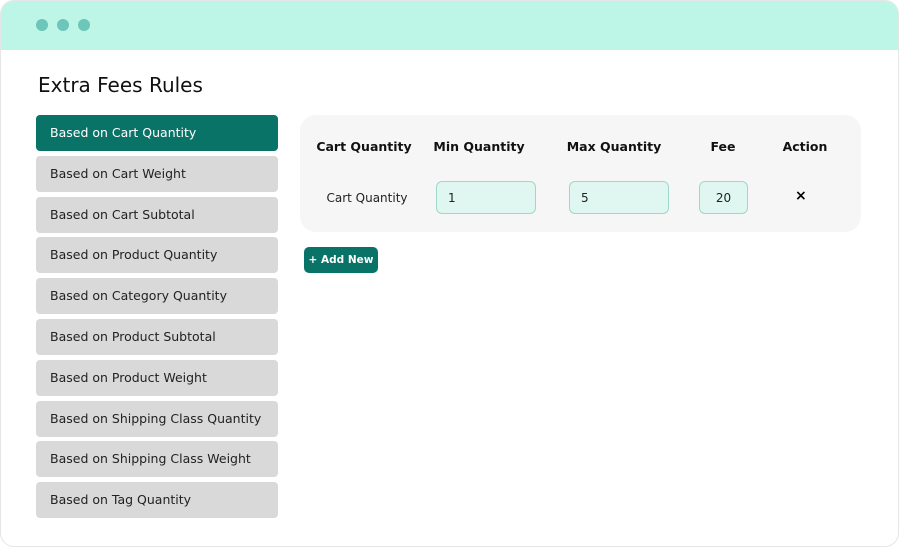 Image resolution: width=899 pixels, height=547 pixels. I want to click on min-quantity-input, so click(486, 197).